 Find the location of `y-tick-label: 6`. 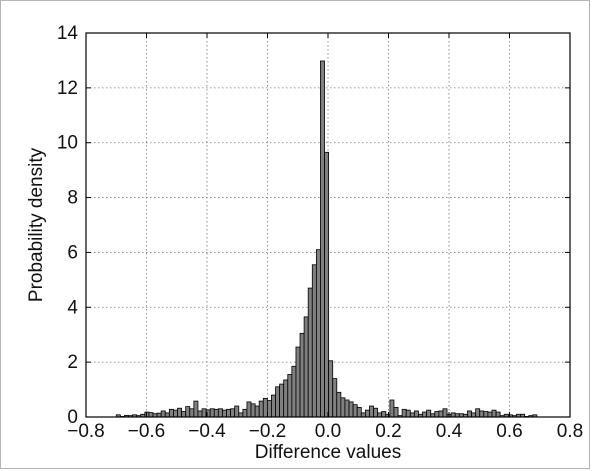

y-tick-label: 6 is located at coordinates (72, 252).